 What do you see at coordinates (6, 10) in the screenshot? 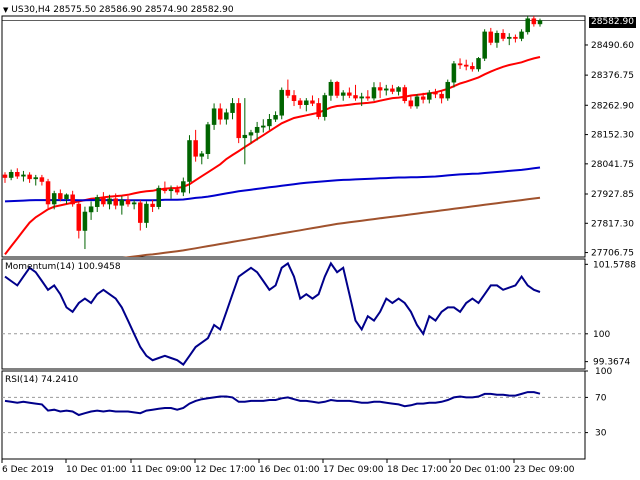
I see `triangle-down-icon: ▼` at bounding box center [6, 10].